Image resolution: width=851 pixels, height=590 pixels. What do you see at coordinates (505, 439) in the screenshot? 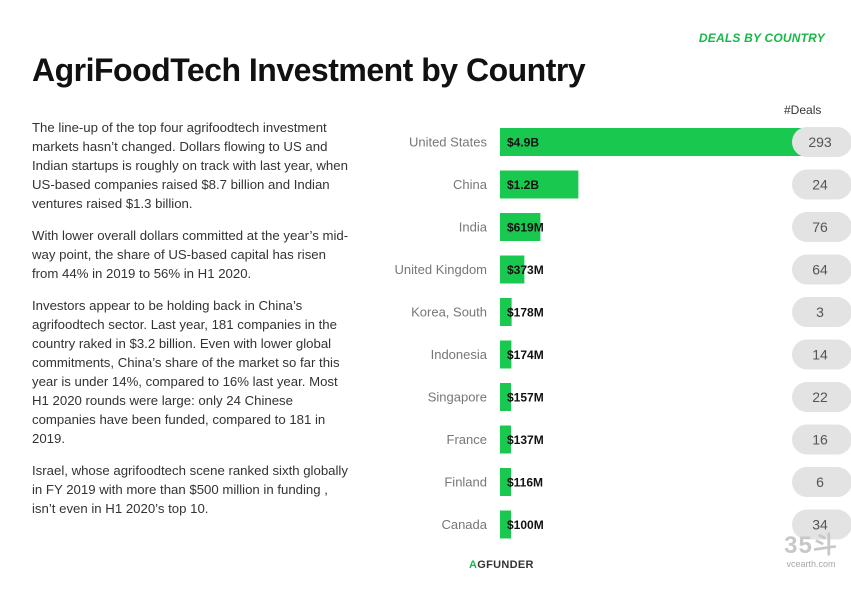
I see `bar-france` at bounding box center [505, 439].